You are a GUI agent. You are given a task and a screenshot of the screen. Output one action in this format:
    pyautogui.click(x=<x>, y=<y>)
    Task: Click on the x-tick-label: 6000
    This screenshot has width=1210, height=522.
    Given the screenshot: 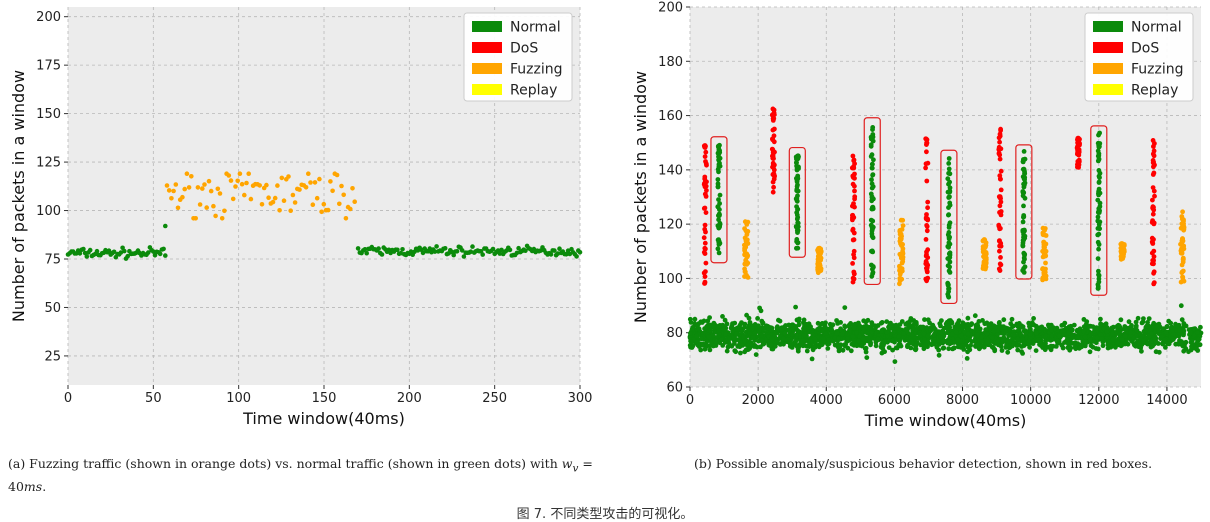 What is the action you would take?
    pyautogui.click(x=894, y=400)
    